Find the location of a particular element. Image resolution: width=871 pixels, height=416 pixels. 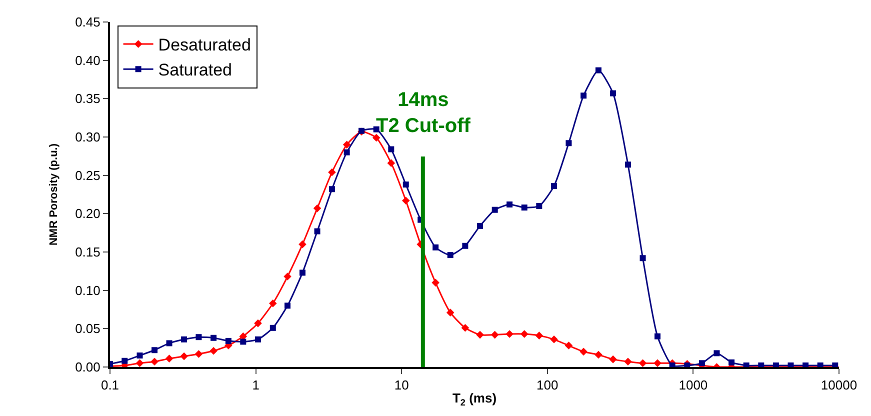

y-tick-label: 0.20 is located at coordinates (87, 214).